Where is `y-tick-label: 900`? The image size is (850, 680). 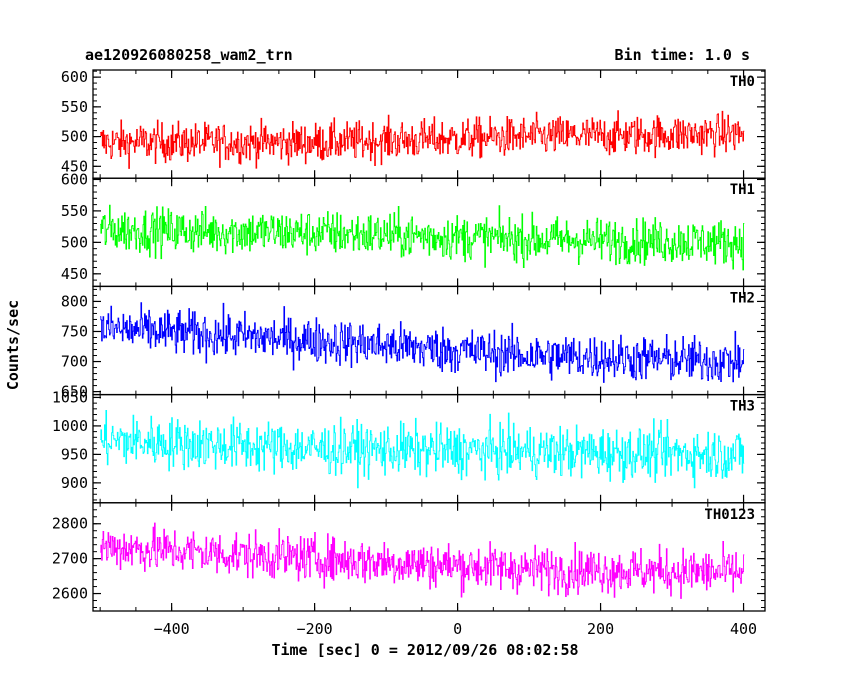 y-tick-label: 900 is located at coordinates (74, 483).